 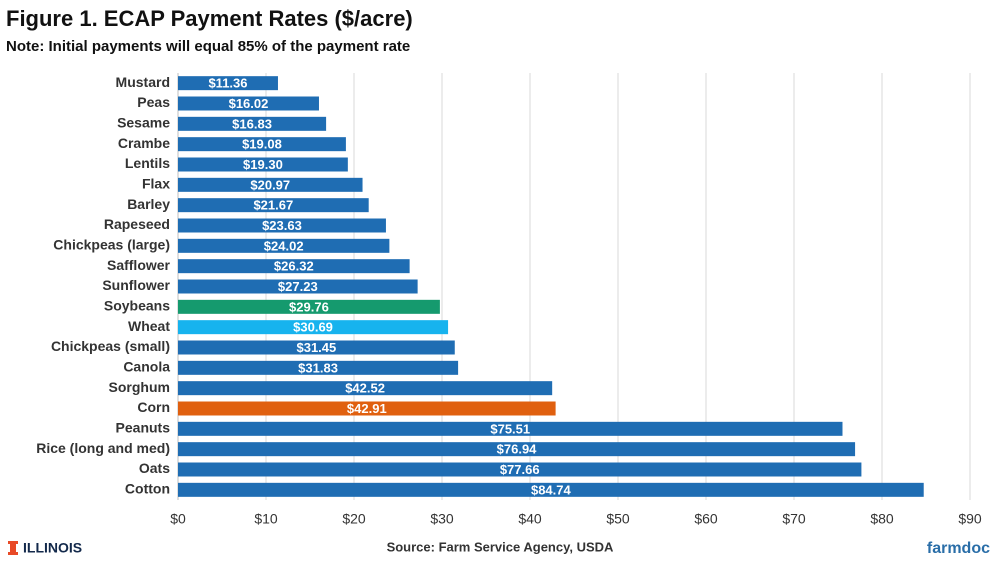 I want to click on logo-icon, so click(x=13, y=548).